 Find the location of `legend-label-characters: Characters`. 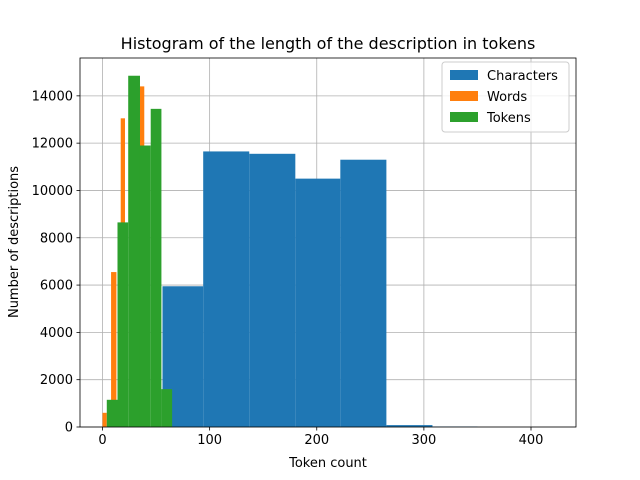

legend-label-characters: Characters is located at coordinates (522, 76).